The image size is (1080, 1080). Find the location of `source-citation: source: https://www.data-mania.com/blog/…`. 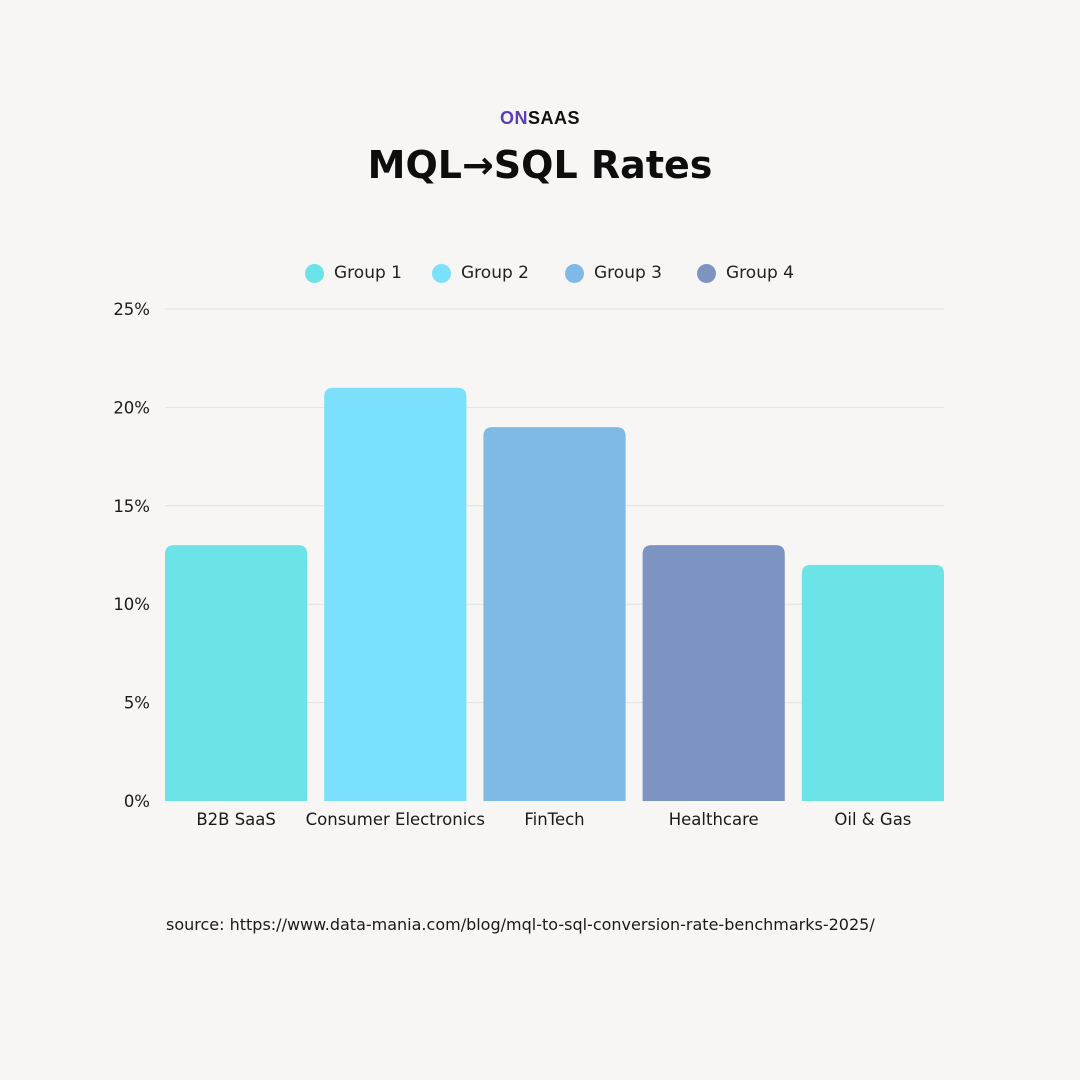

source-citation: source: https://www.data-mania.com/blog/… is located at coordinates (520, 924).